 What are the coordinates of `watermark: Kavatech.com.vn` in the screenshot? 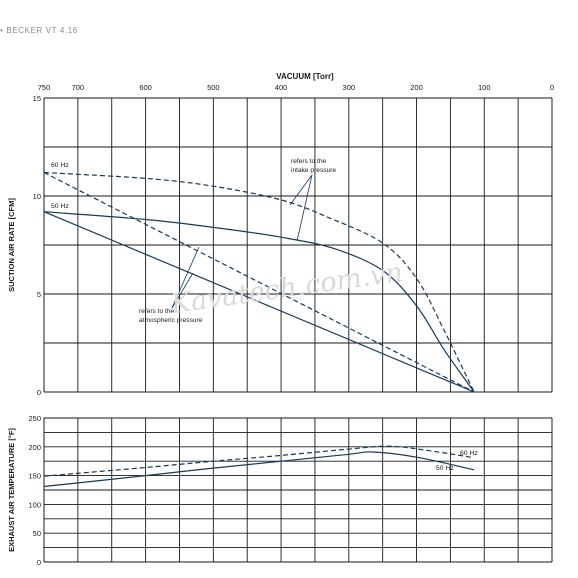 It's located at (286, 288).